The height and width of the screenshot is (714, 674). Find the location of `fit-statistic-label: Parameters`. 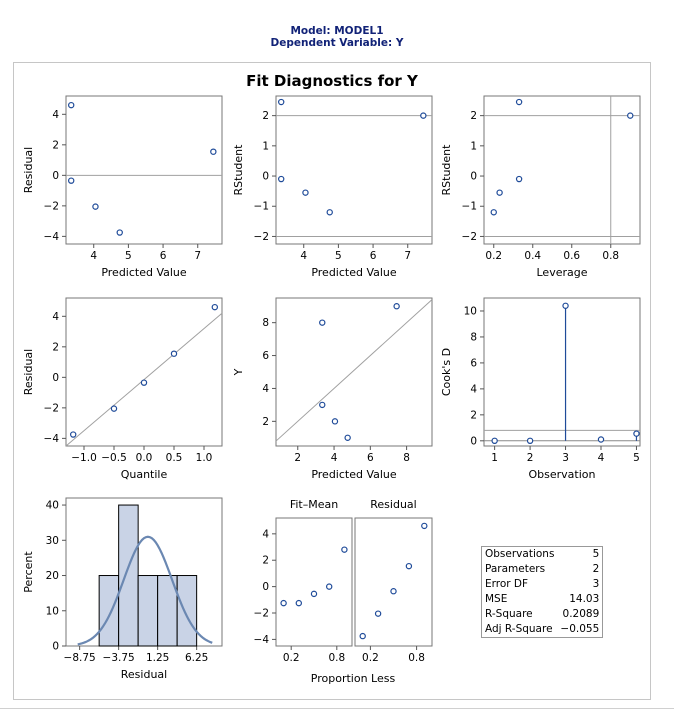

fit-statistic-label: Parameters is located at coordinates (515, 569).